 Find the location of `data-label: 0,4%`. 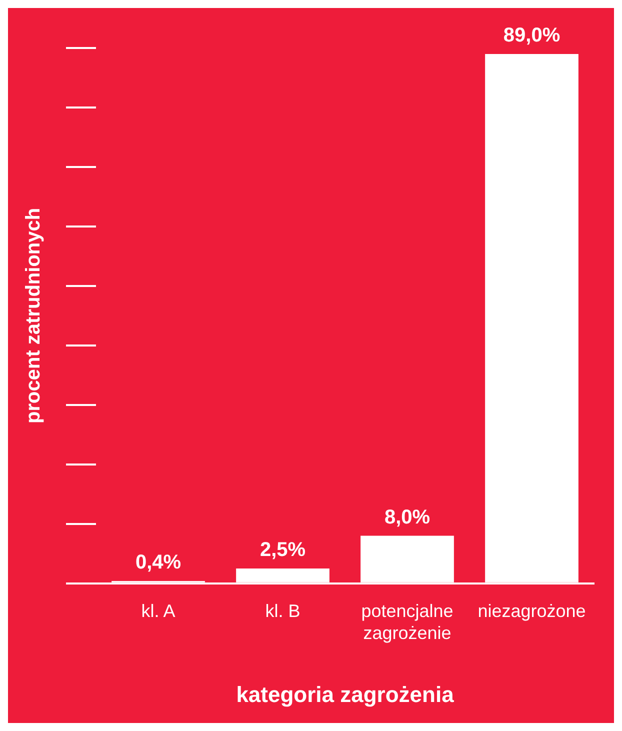

data-label: 0,4% is located at coordinates (158, 563).